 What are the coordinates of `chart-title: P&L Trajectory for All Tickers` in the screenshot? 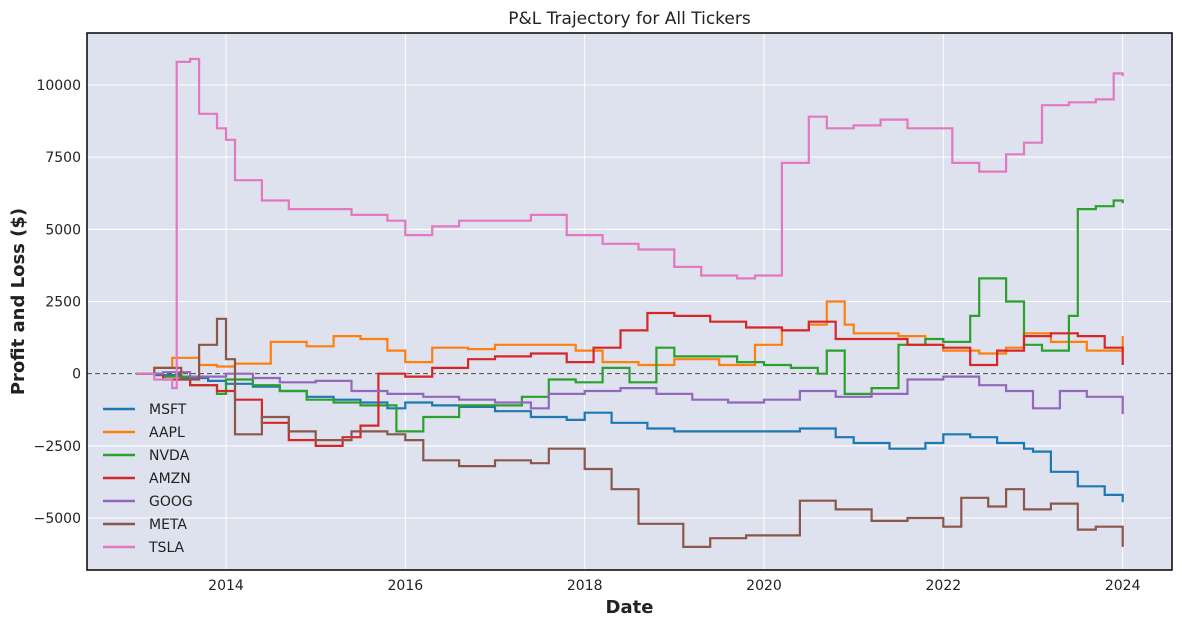 It's located at (629, 19).